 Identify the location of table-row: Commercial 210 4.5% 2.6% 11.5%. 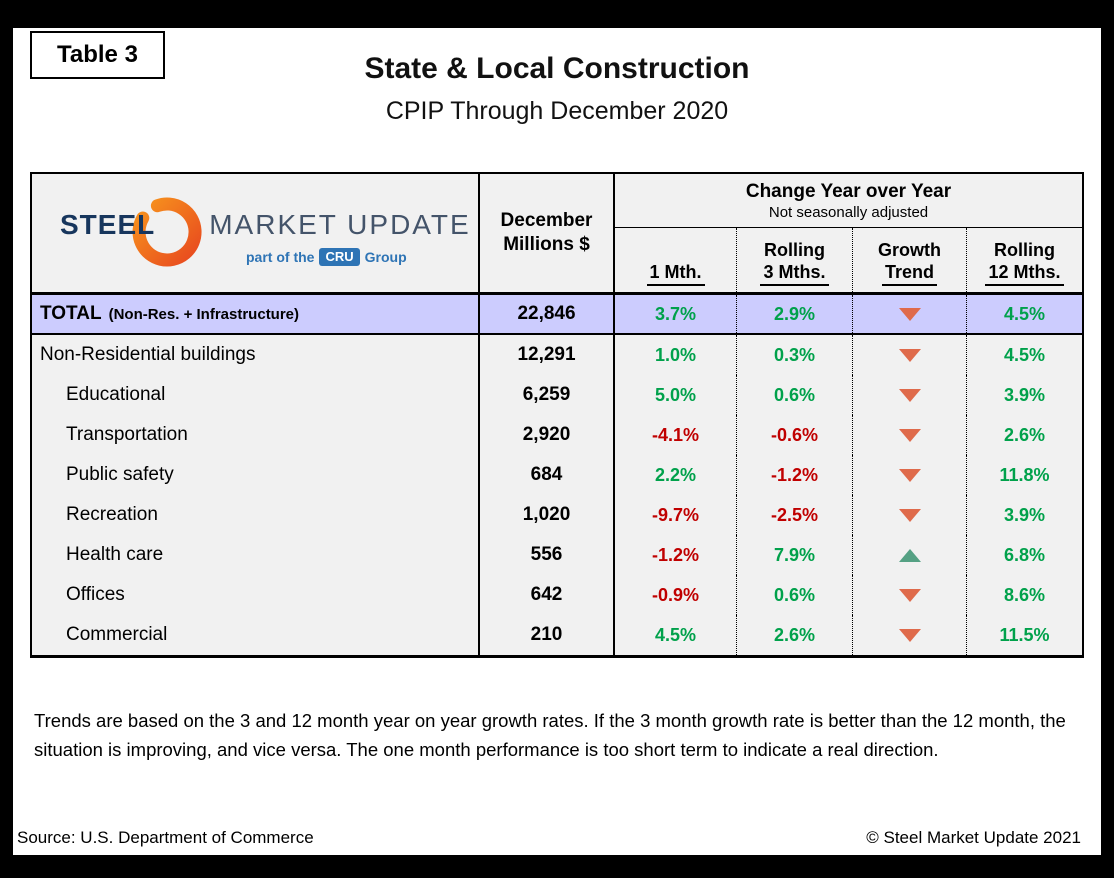
(557, 635).